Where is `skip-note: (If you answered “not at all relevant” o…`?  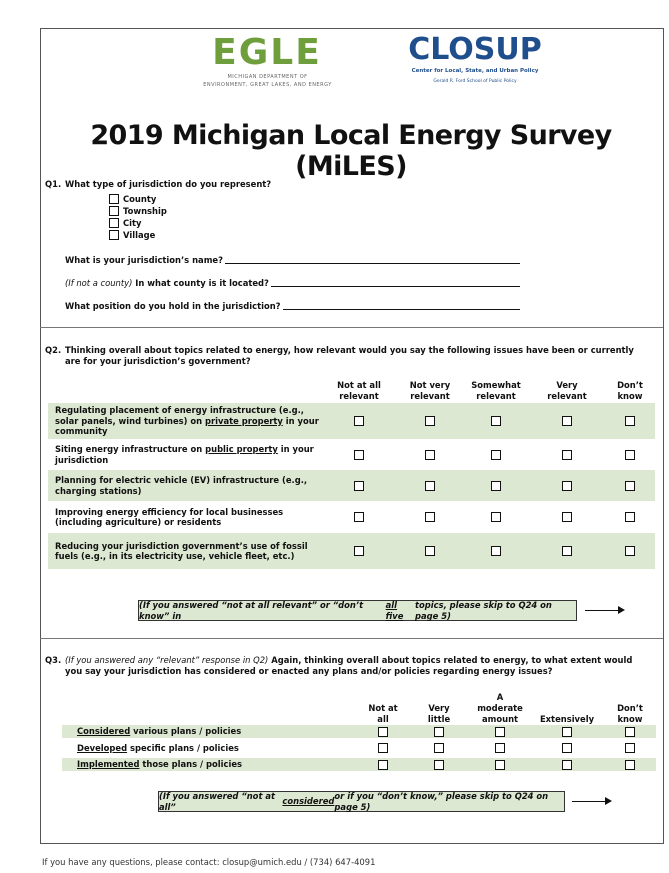 skip-note: (If you answered “not at all relevant” o… is located at coordinates (357, 610).